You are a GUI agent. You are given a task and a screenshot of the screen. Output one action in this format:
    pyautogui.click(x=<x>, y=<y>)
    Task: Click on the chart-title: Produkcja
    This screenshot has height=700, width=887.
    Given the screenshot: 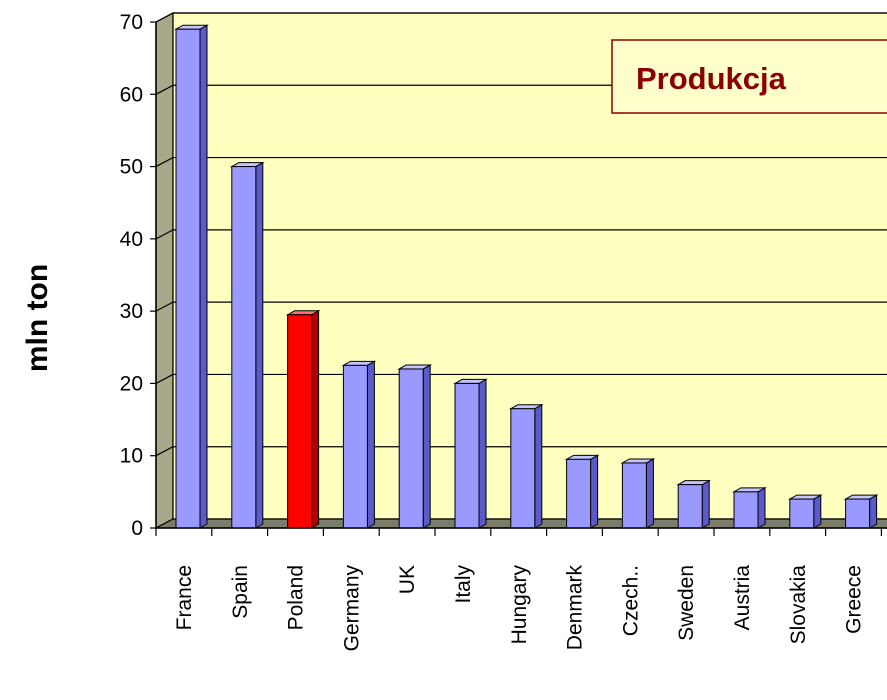 What is the action you would take?
    pyautogui.click(x=711, y=78)
    